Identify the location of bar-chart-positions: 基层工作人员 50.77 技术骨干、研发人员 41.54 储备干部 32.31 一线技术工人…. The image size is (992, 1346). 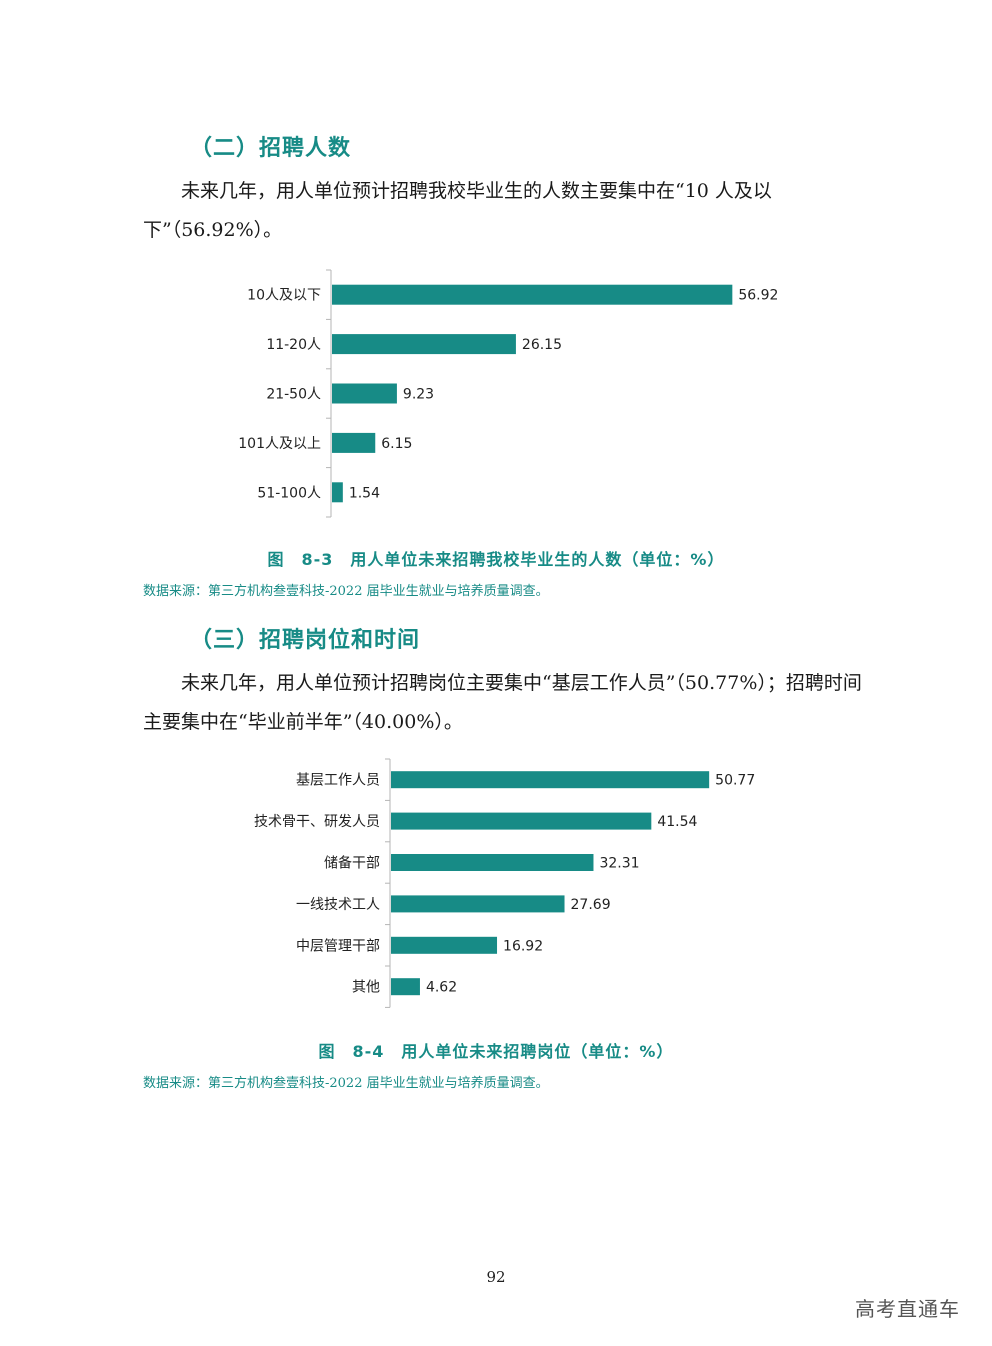
(504, 883).